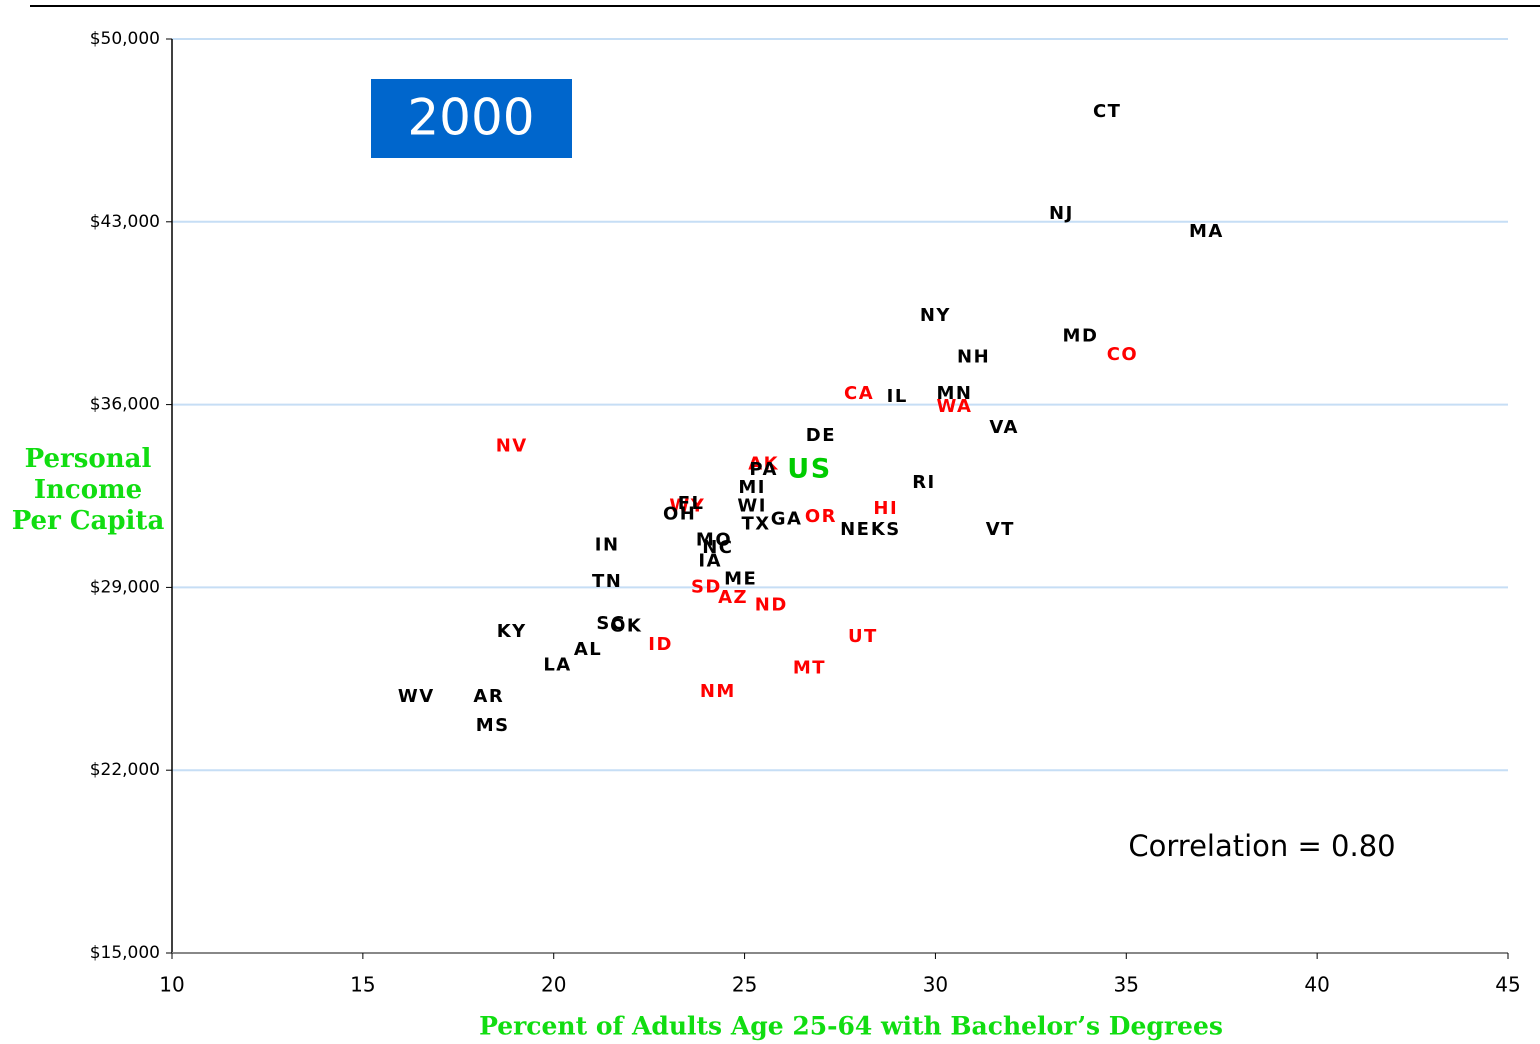 This screenshot has width=1540, height=1044. I want to click on y-tick-label: $15,000, so click(125, 953).